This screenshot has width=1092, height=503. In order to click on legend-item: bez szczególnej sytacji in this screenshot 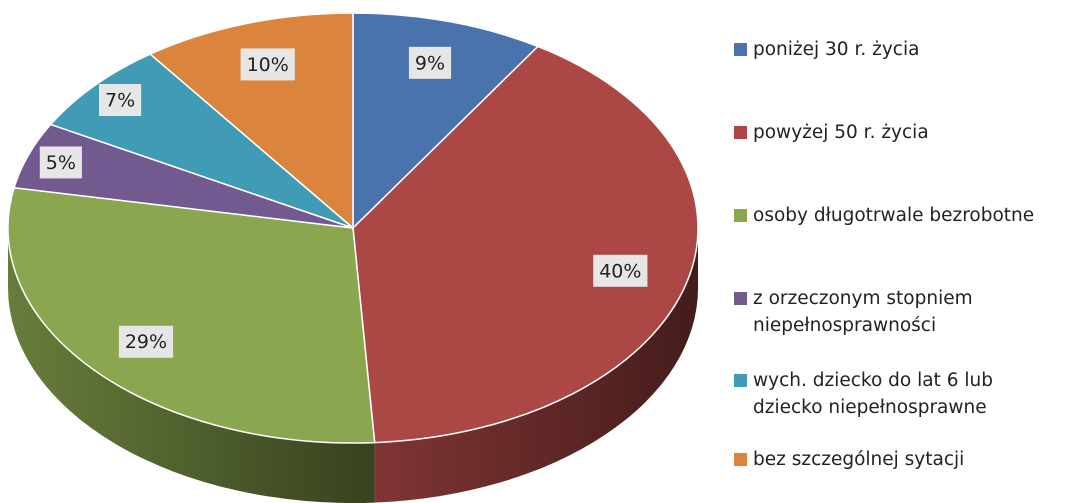, I will do `click(909, 459)`.